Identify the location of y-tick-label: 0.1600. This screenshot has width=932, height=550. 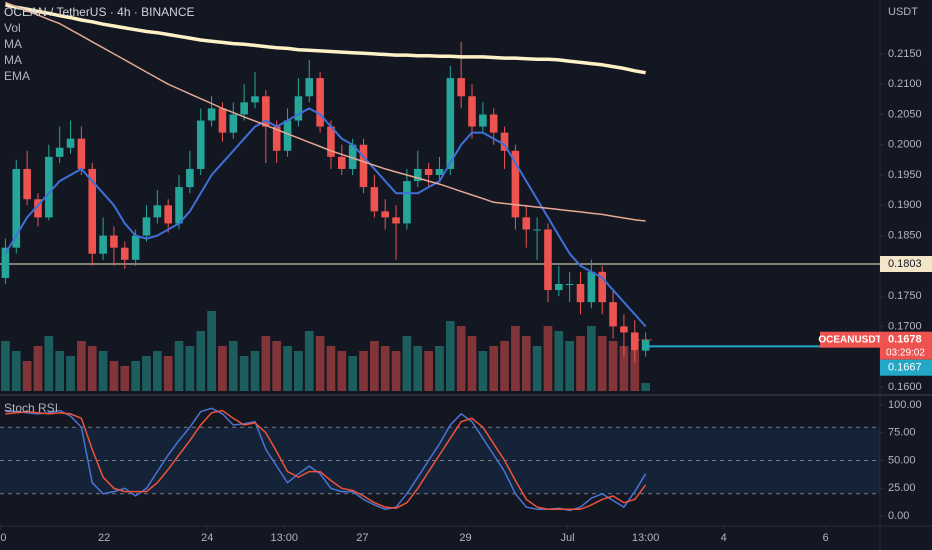
(905, 387).